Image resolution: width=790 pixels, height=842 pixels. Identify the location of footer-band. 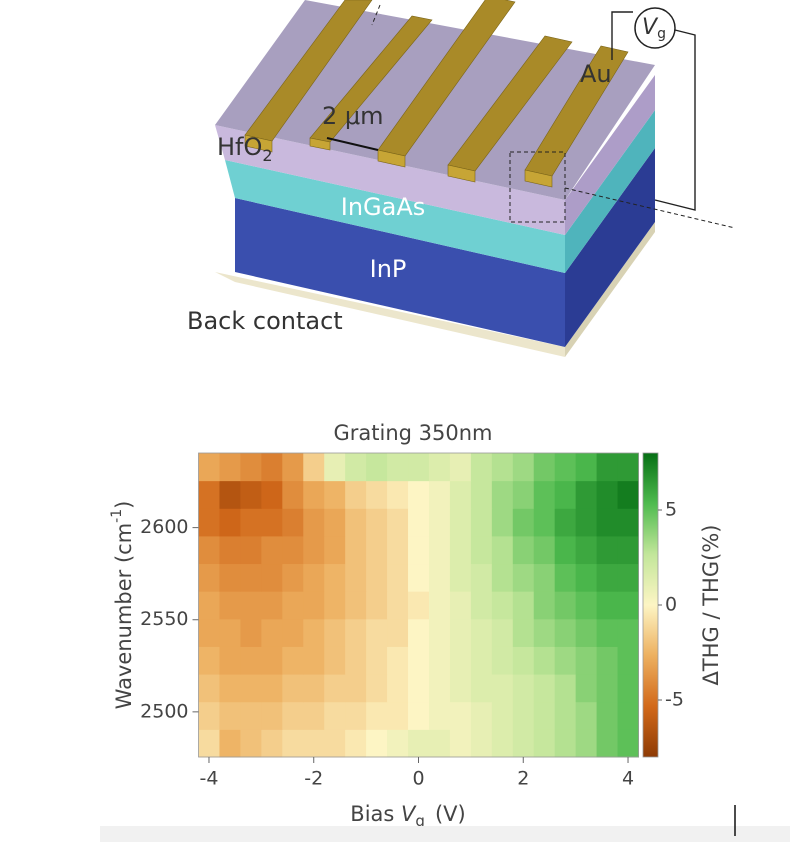
(445, 834).